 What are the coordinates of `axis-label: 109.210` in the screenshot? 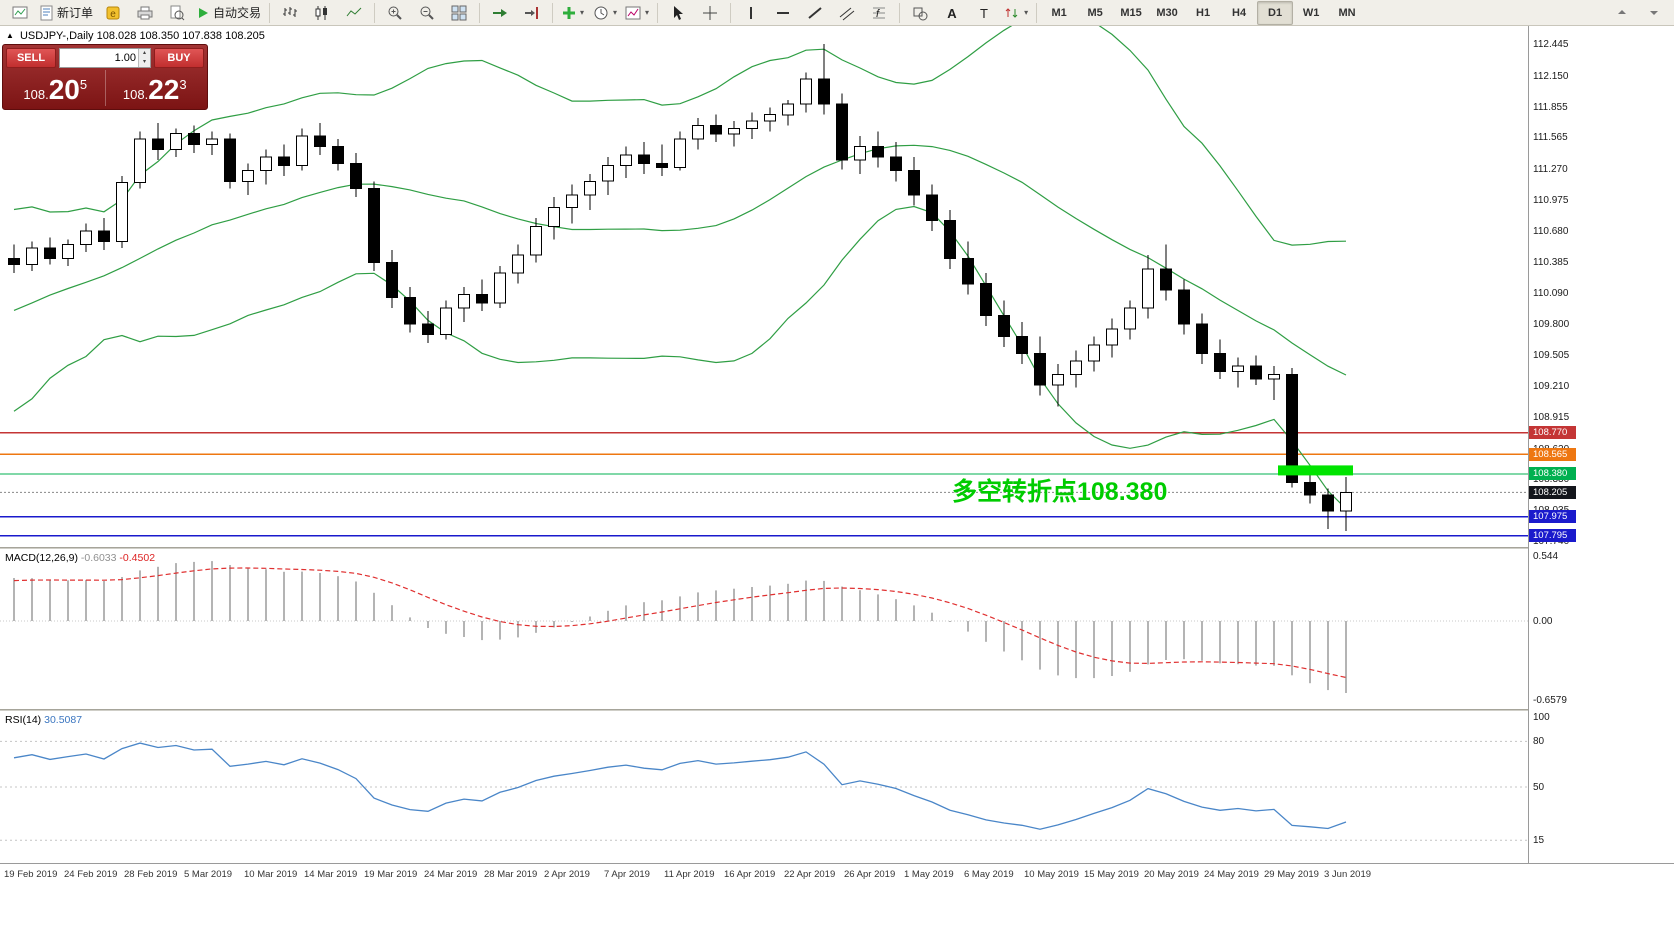 It's located at (1551, 387).